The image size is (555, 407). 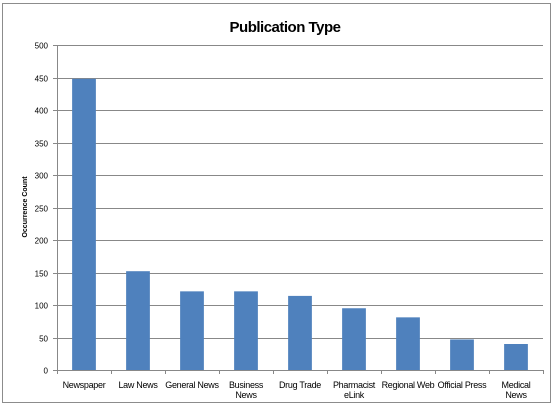 What do you see at coordinates (42, 46) in the screenshot?
I see `y-tick-label-500: 500` at bounding box center [42, 46].